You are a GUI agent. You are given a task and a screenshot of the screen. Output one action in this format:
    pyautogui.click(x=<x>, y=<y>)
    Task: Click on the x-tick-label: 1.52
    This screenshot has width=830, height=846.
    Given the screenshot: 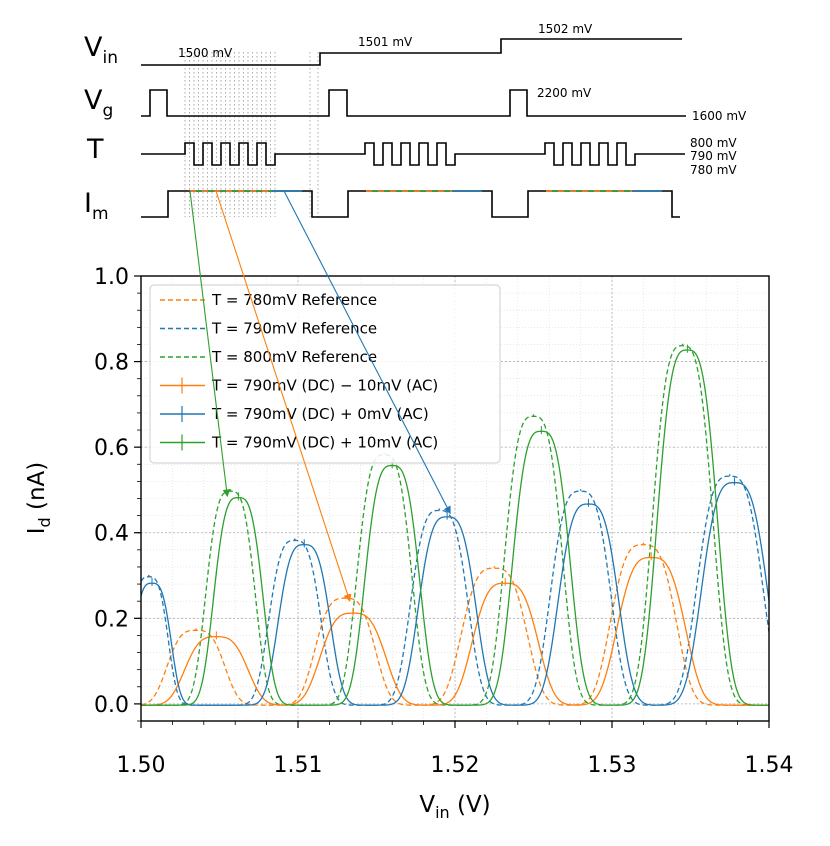 What is the action you would take?
    pyautogui.click(x=455, y=765)
    